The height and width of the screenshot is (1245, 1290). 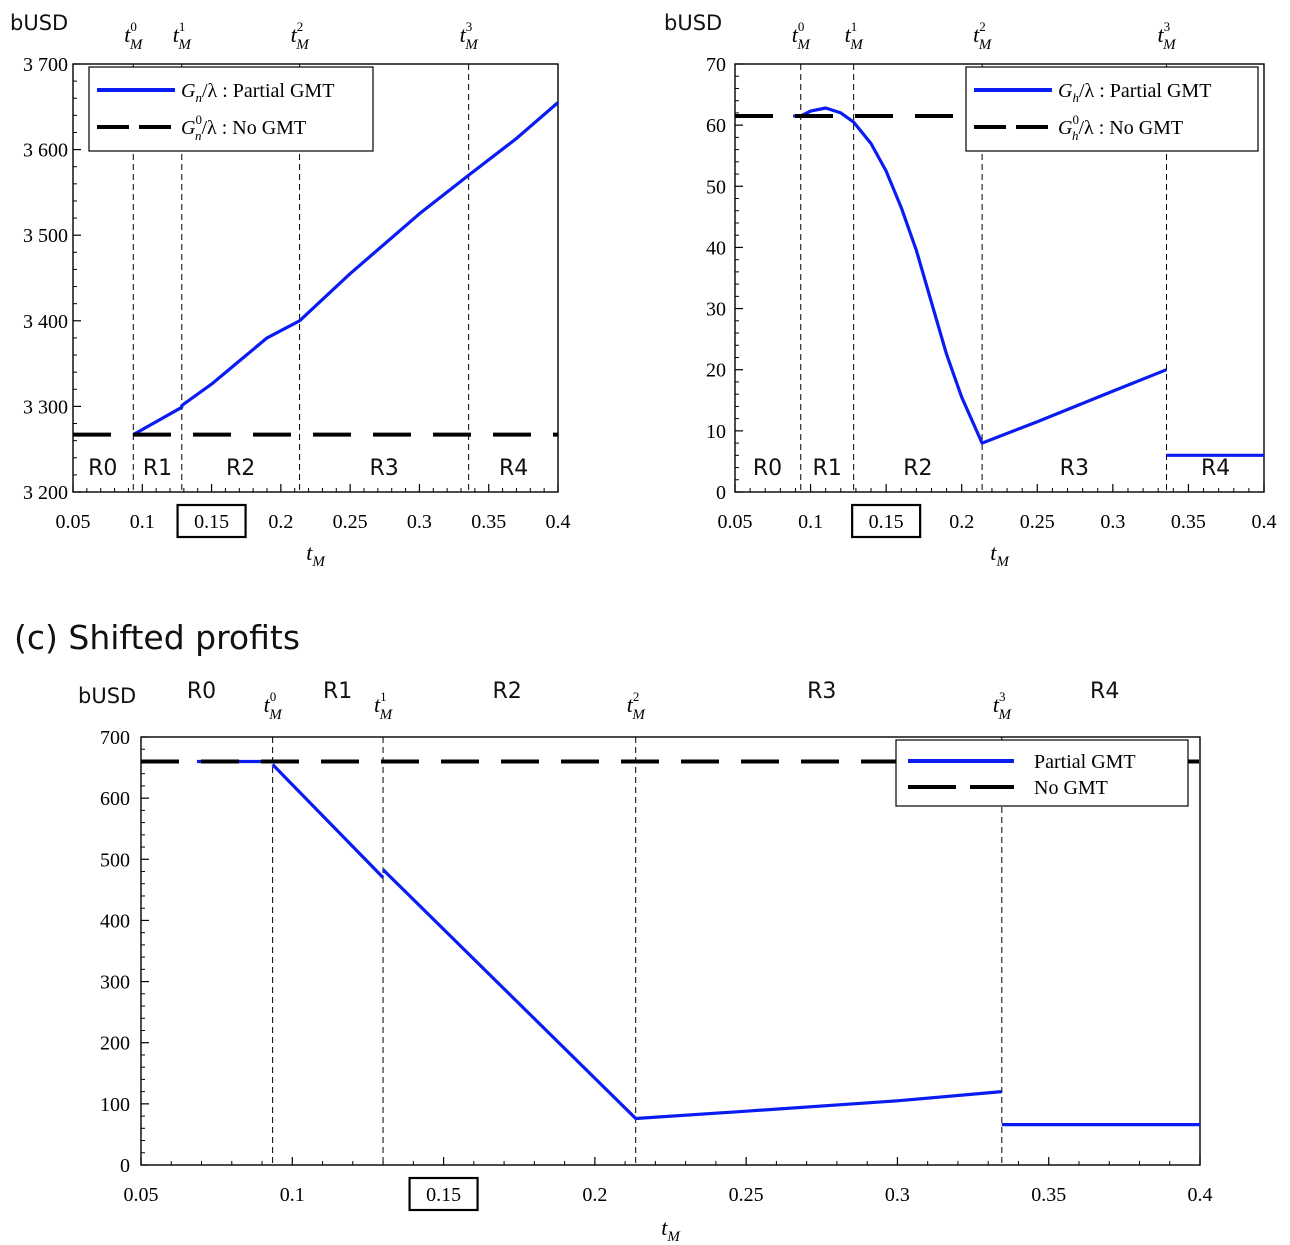 What do you see at coordinates (1120, 127) in the screenshot?
I see `legend-entry: G0 h/λ : No GMT` at bounding box center [1120, 127].